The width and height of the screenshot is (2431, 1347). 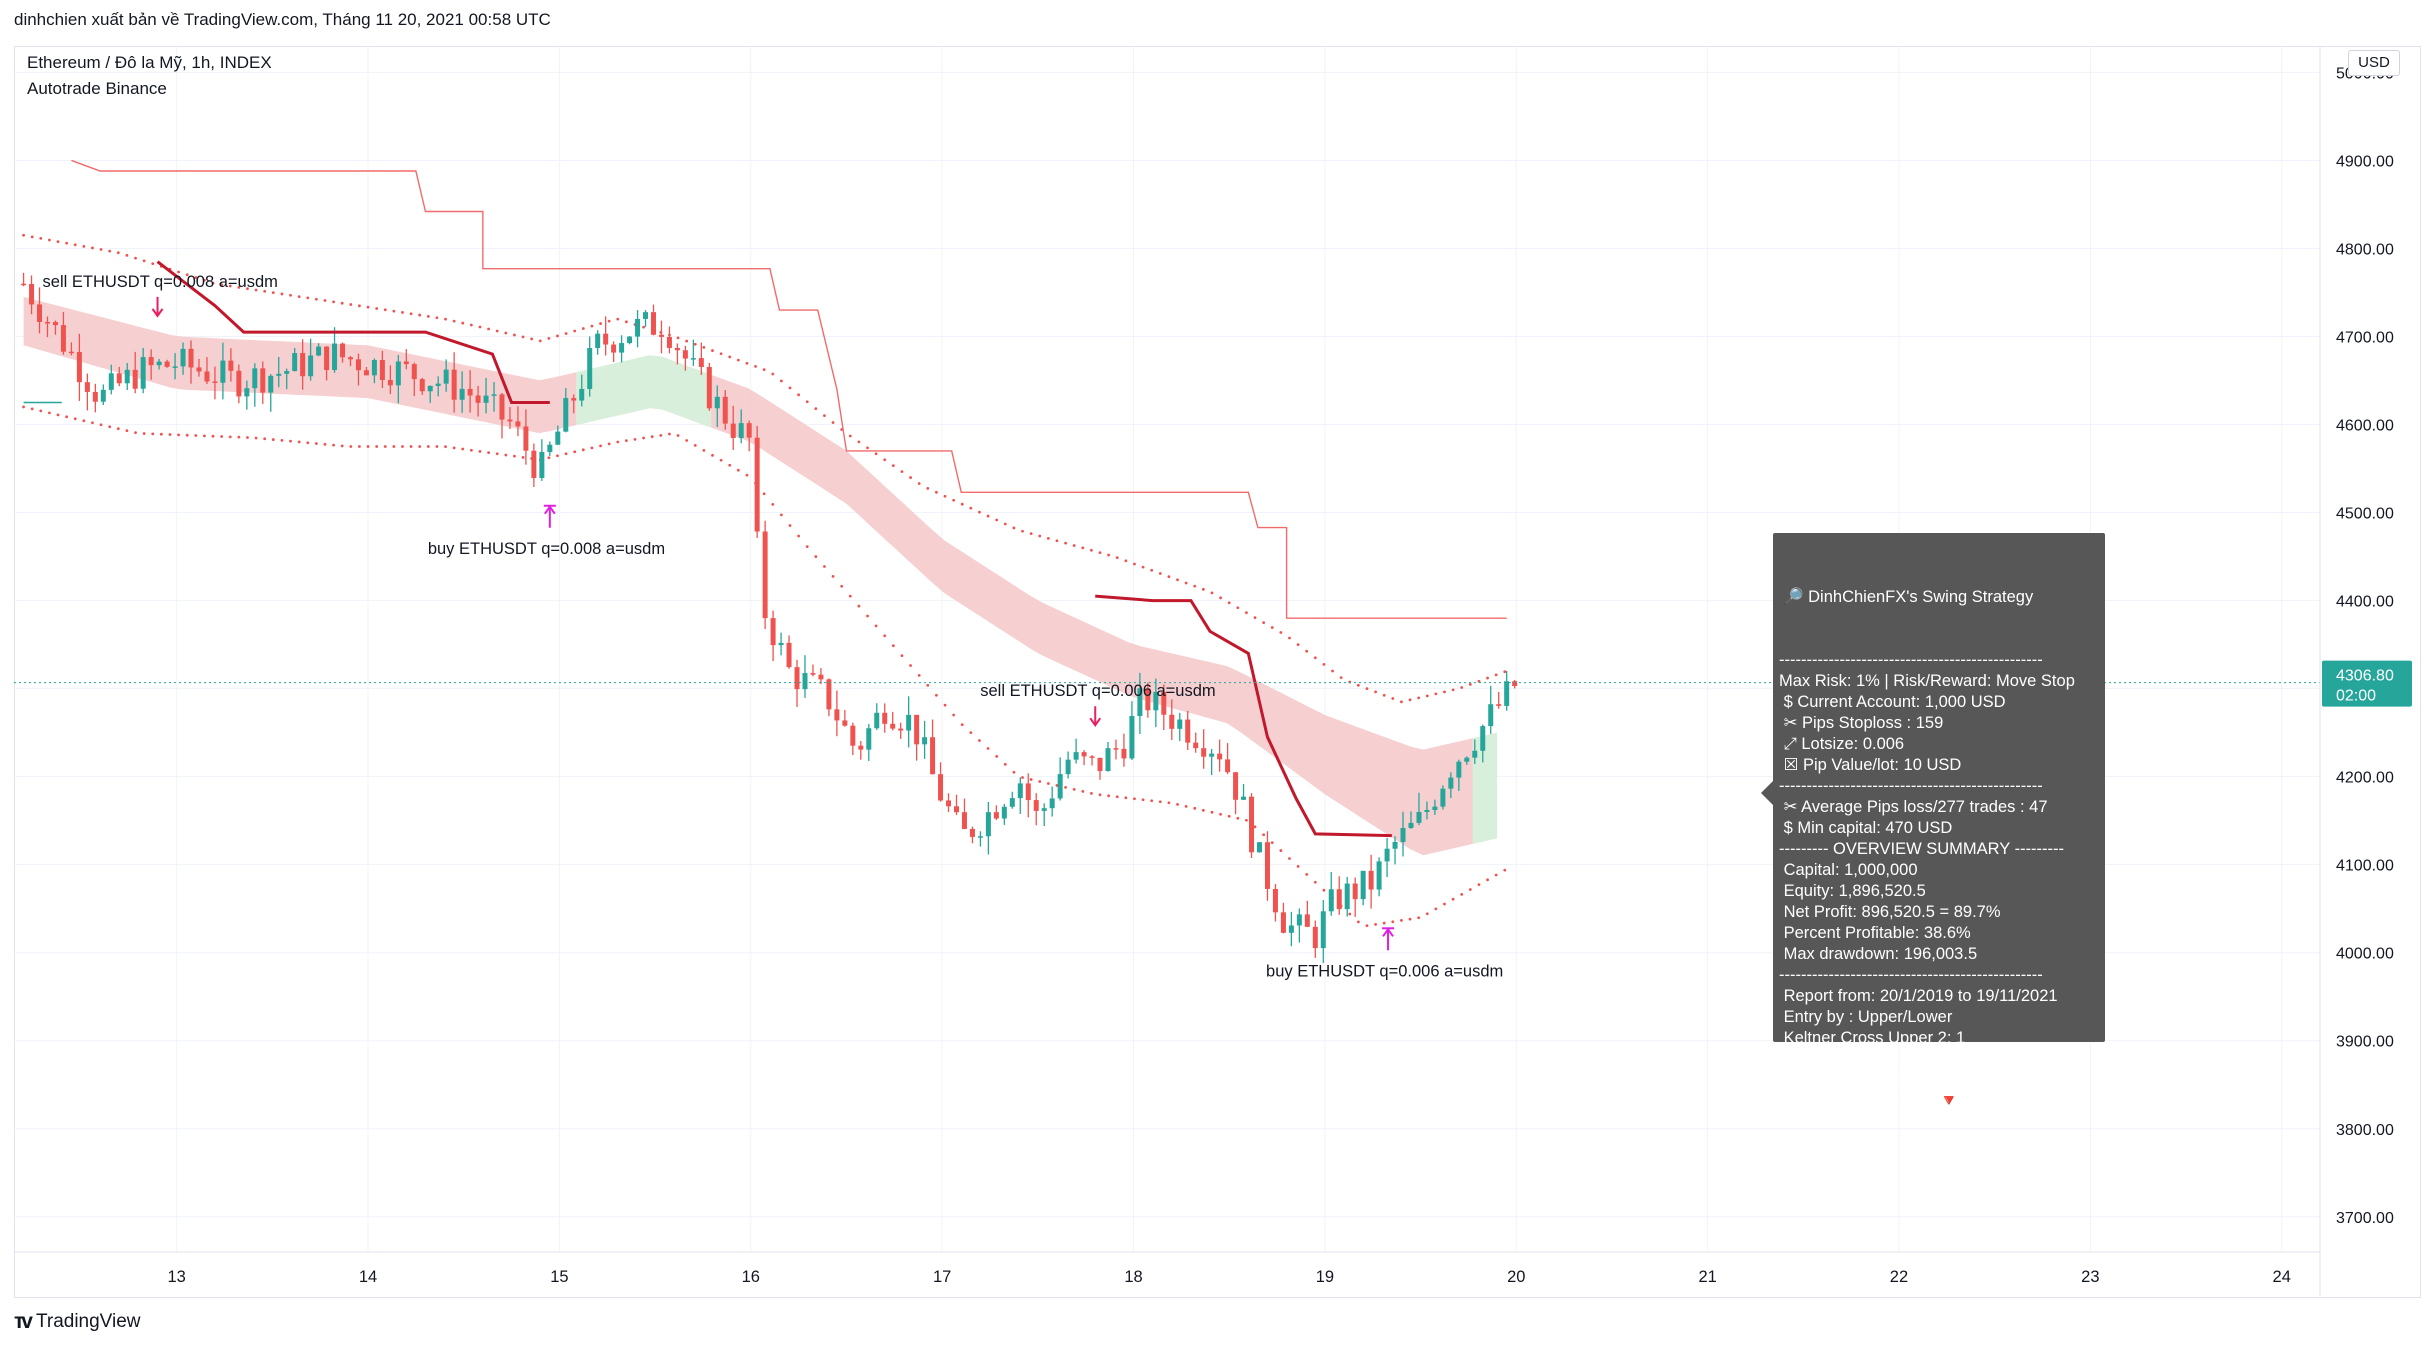 What do you see at coordinates (1707, 1277) in the screenshot?
I see `x-tick-label: 21` at bounding box center [1707, 1277].